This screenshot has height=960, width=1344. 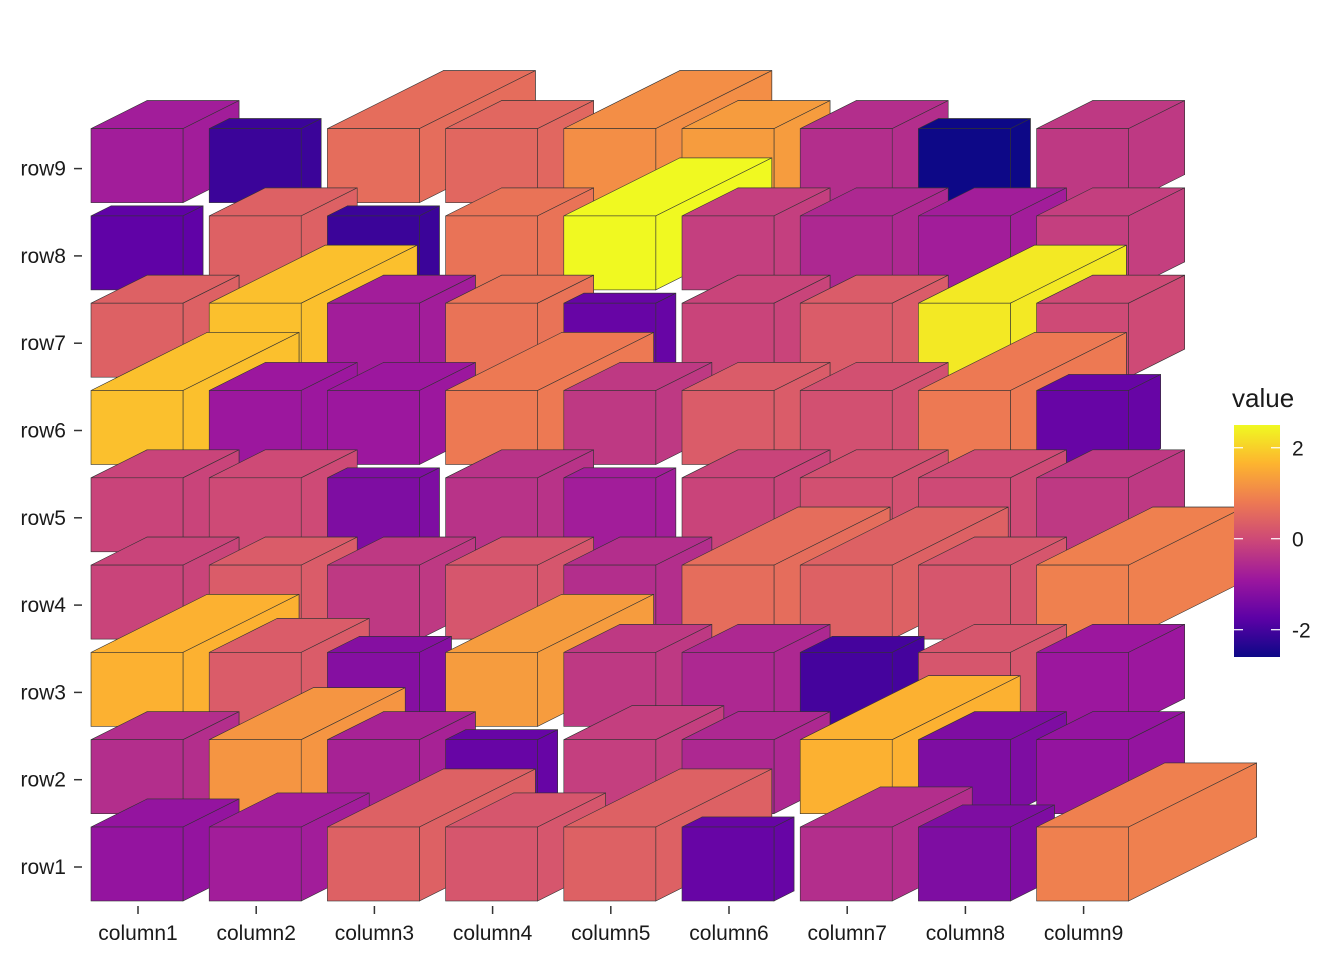 I want to click on y-tick-label: row4, so click(x=43, y=605).